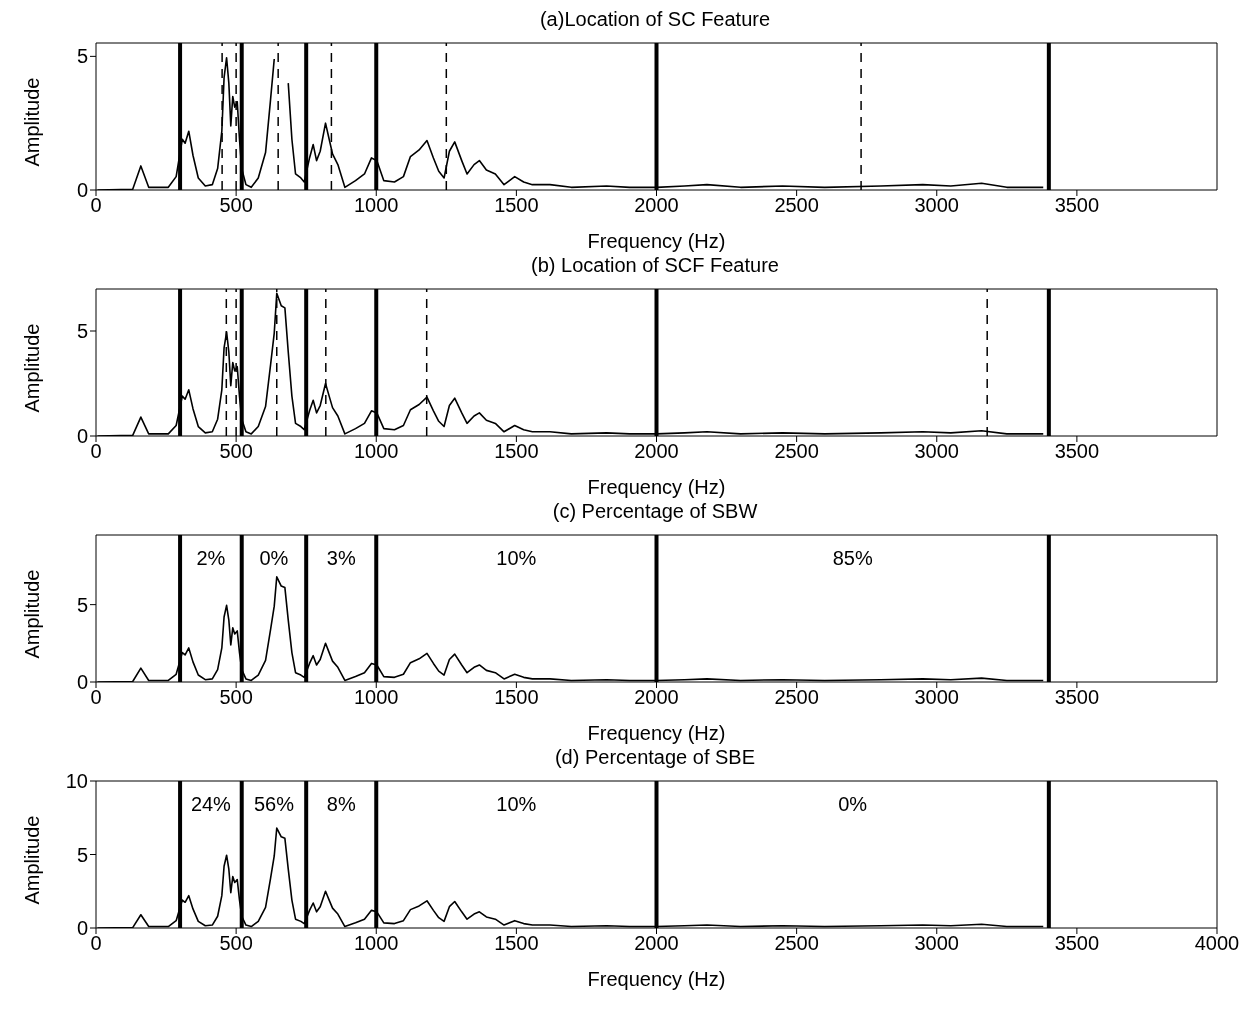 This screenshot has height=1015, width=1250. What do you see at coordinates (274, 804) in the screenshot?
I see `annotation: 56%` at bounding box center [274, 804].